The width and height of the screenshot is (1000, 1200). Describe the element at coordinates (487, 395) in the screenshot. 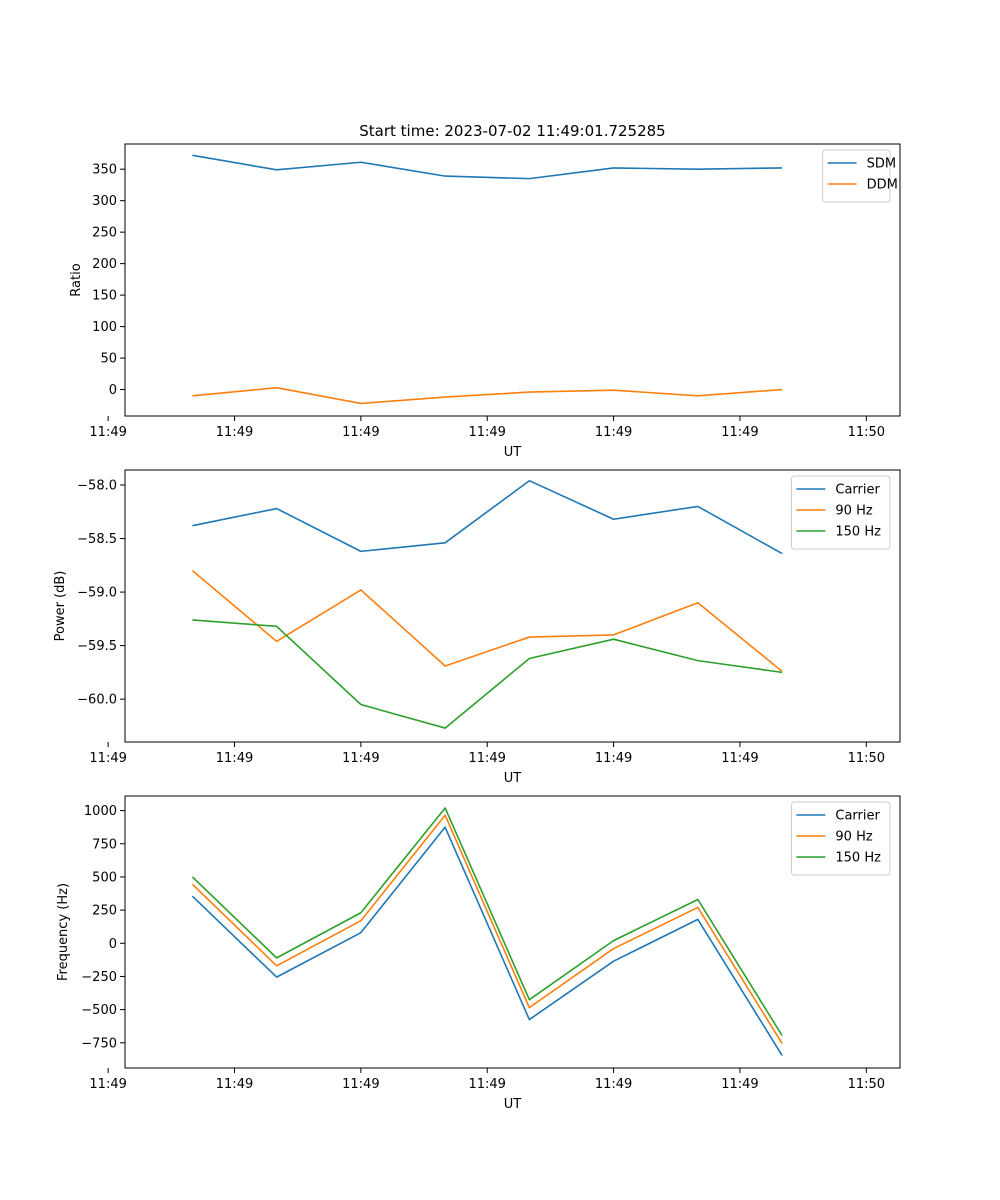

I see `series-line-ddm` at that location.